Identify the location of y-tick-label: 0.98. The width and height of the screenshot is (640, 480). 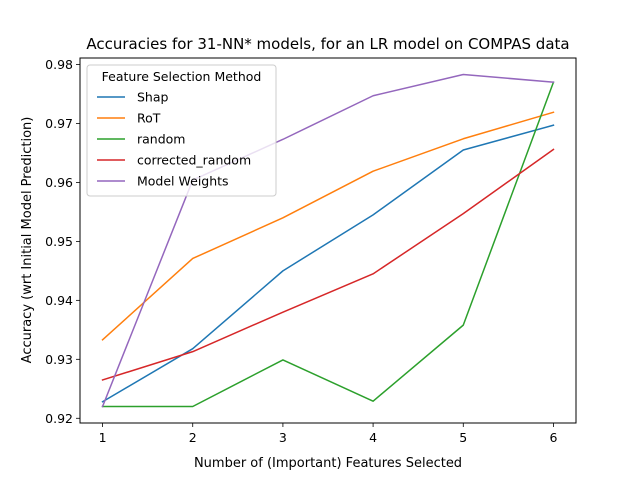
(59, 64).